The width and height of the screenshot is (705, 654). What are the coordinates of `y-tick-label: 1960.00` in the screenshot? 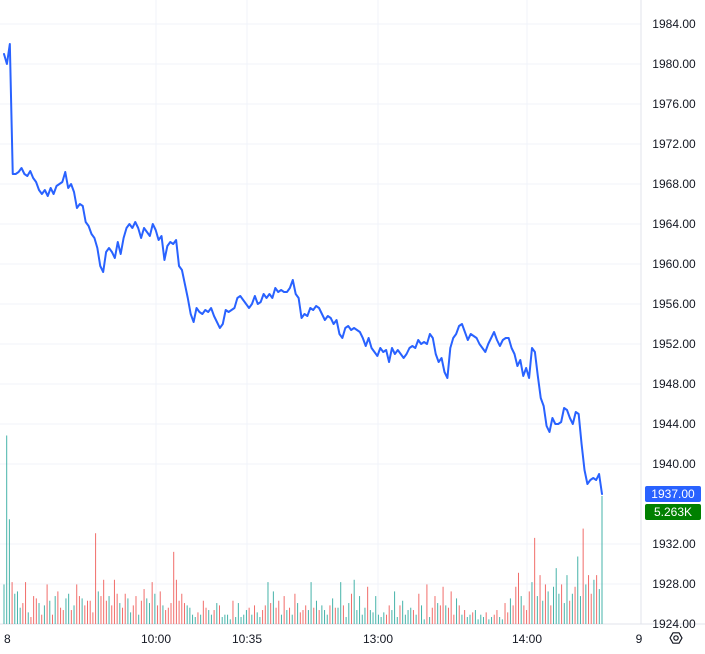 It's located at (674, 264).